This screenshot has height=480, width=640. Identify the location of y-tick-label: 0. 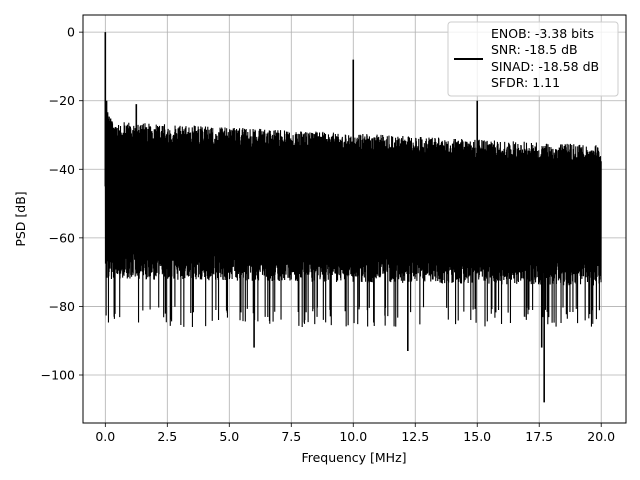
(71, 32).